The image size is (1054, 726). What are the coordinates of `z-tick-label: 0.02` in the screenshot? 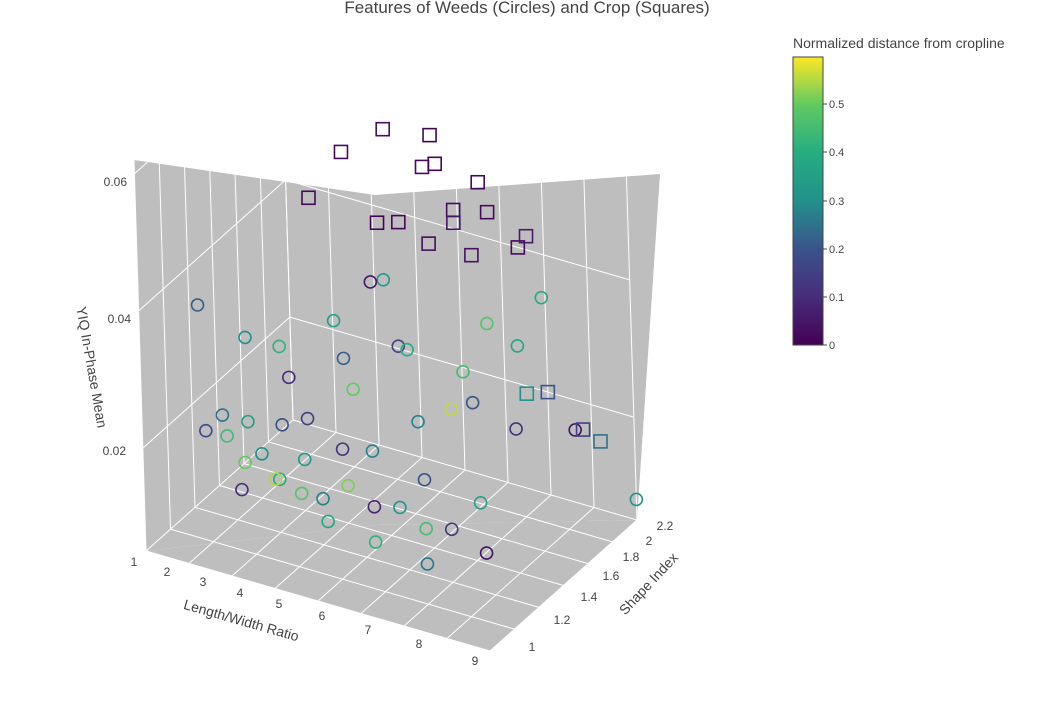 It's located at (115, 451).